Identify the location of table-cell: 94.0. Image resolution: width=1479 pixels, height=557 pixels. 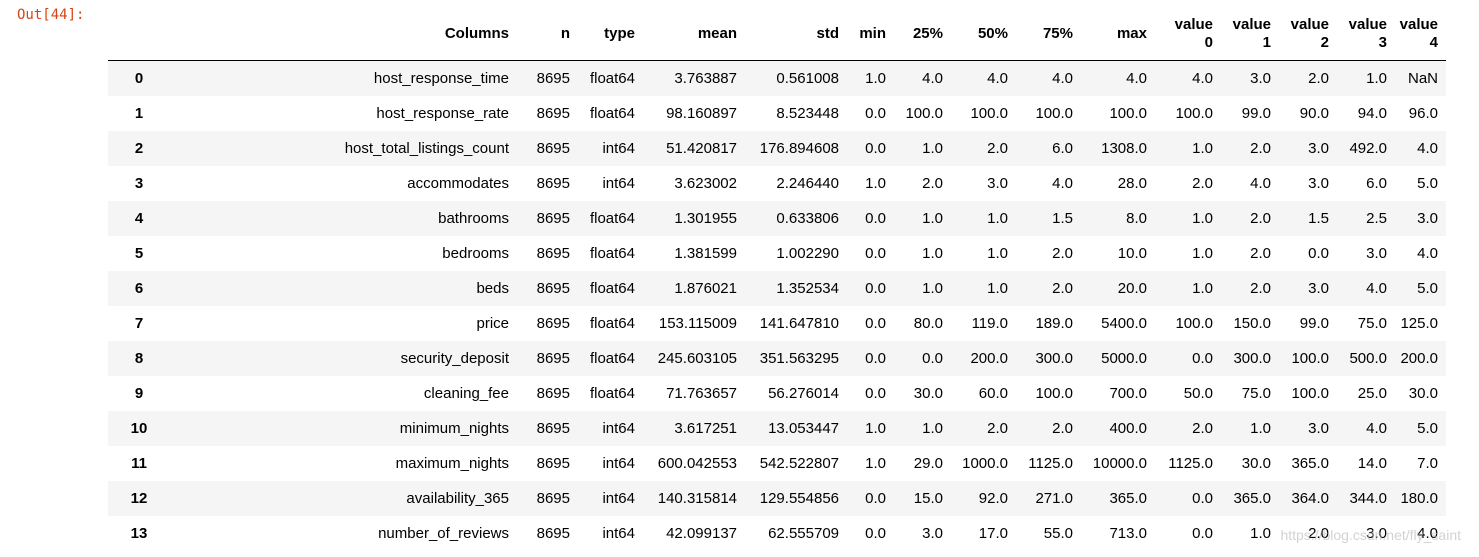
(1372, 113).